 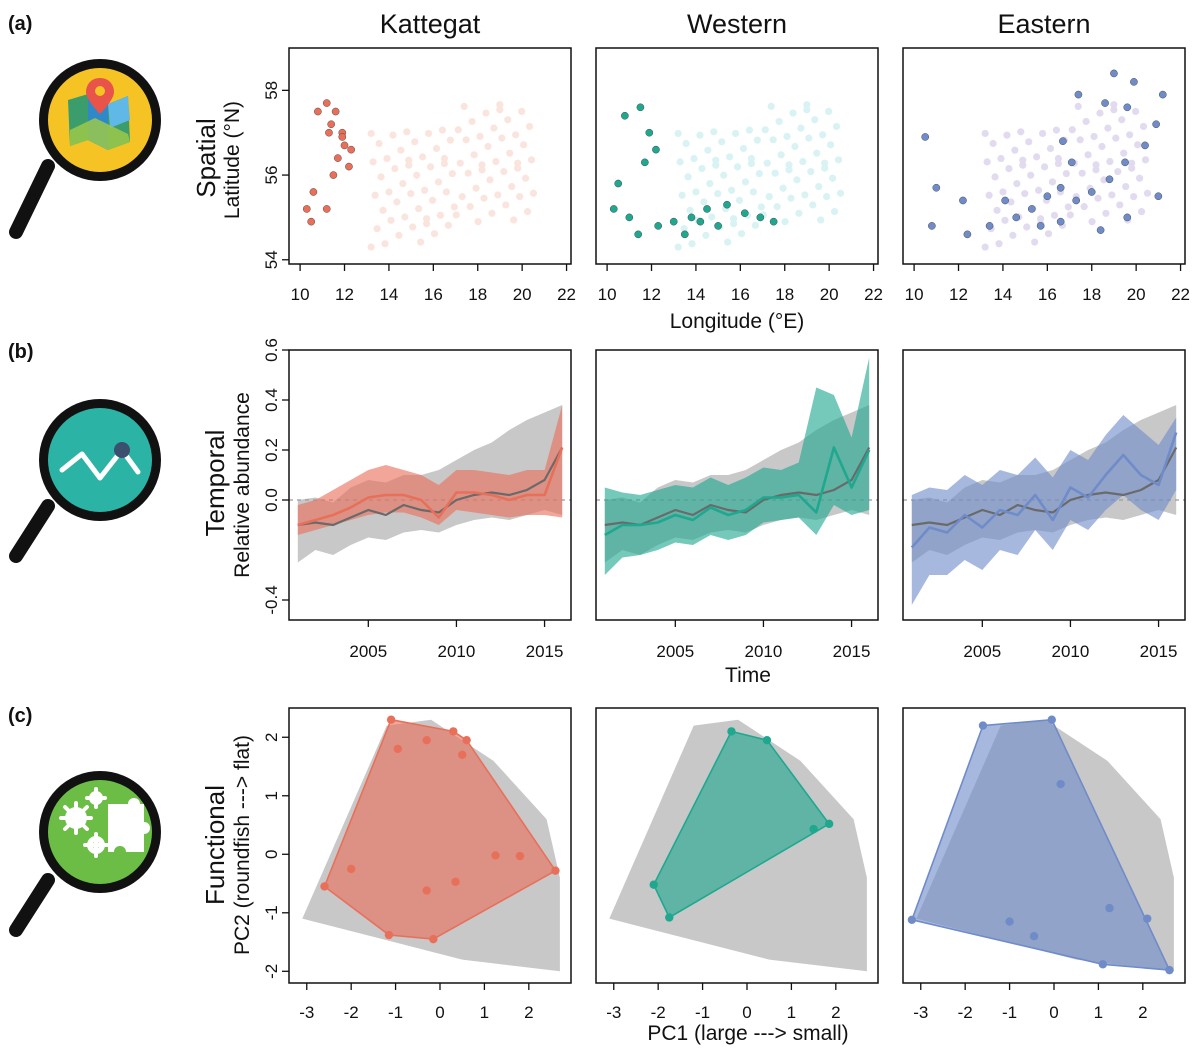 What do you see at coordinates (747, 1033) in the screenshot?
I see `x-axis-title-functional: PC1 (large ---> small)` at bounding box center [747, 1033].